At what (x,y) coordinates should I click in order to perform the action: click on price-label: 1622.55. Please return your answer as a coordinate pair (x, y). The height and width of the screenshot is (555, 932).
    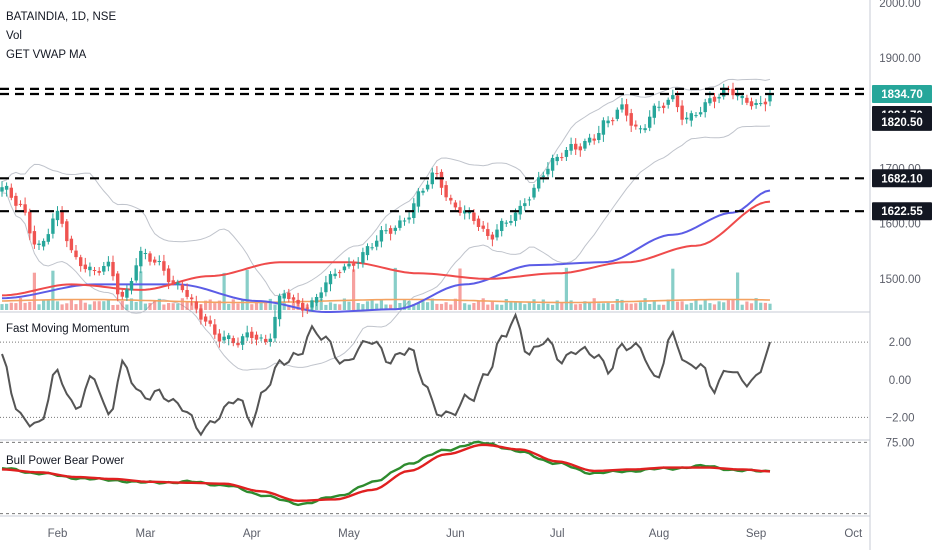
    Looking at the image, I should click on (902, 211).